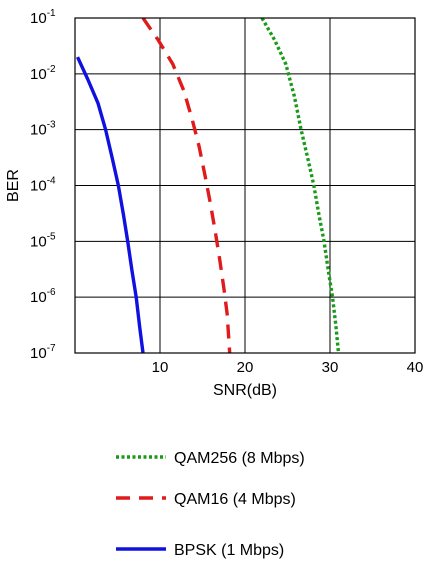 The height and width of the screenshot is (576, 432). What do you see at coordinates (229, 550) in the screenshot?
I see `legend-label: BPSK (1 Mbps)` at bounding box center [229, 550].